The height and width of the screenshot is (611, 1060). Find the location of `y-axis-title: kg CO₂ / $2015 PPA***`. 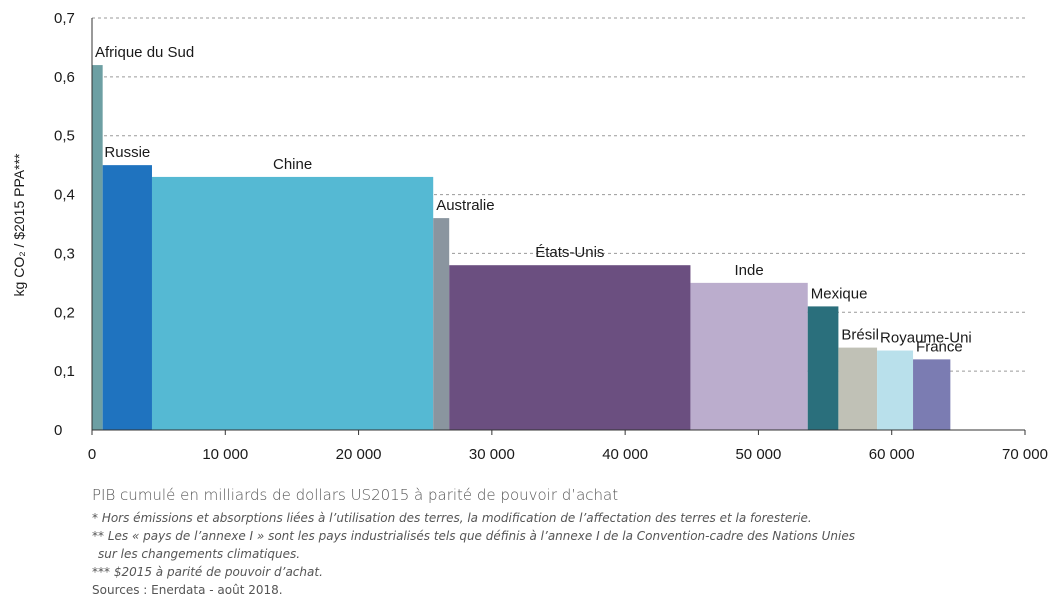

y-axis-title: kg CO₂ / $2015 PPA*** is located at coordinates (19, 224).